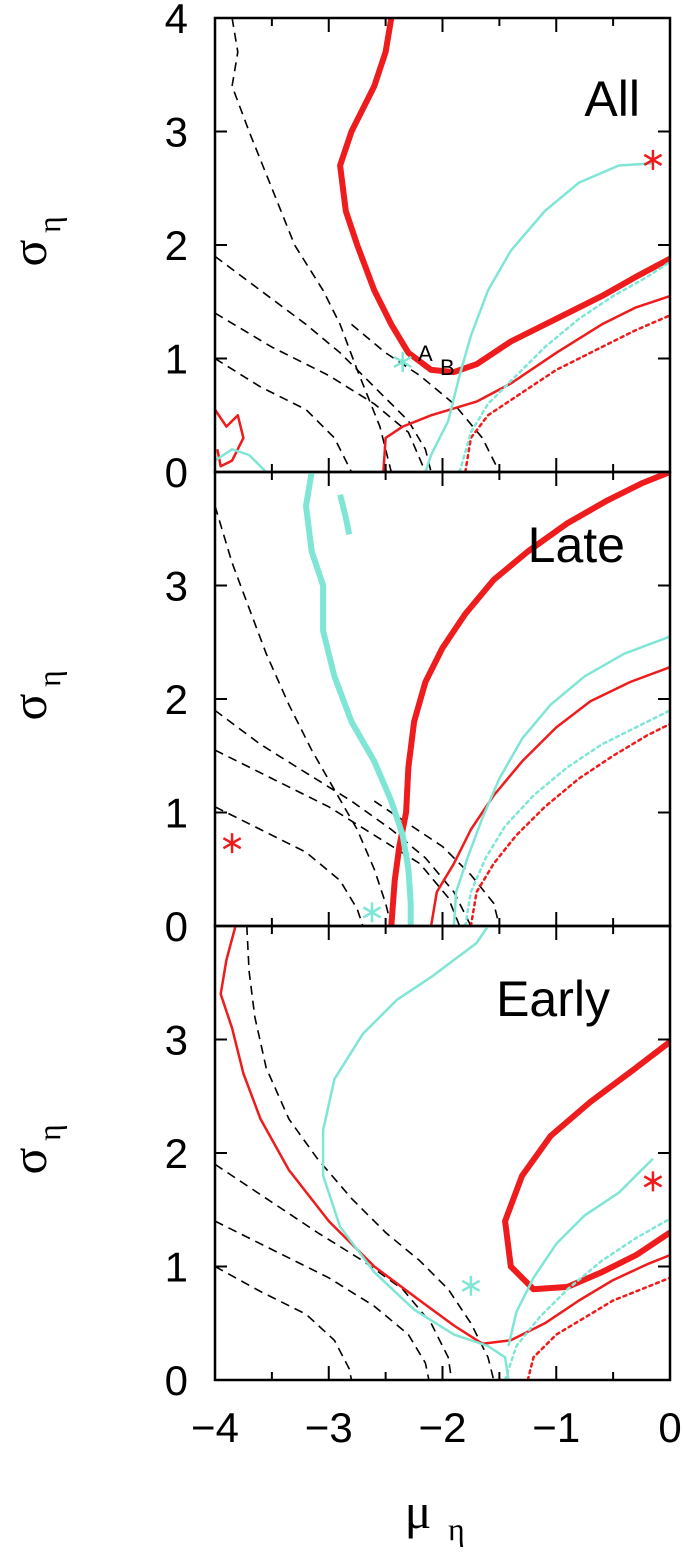  Describe the element at coordinates (425, 353) in the screenshot. I see `annotation-a: A` at that location.